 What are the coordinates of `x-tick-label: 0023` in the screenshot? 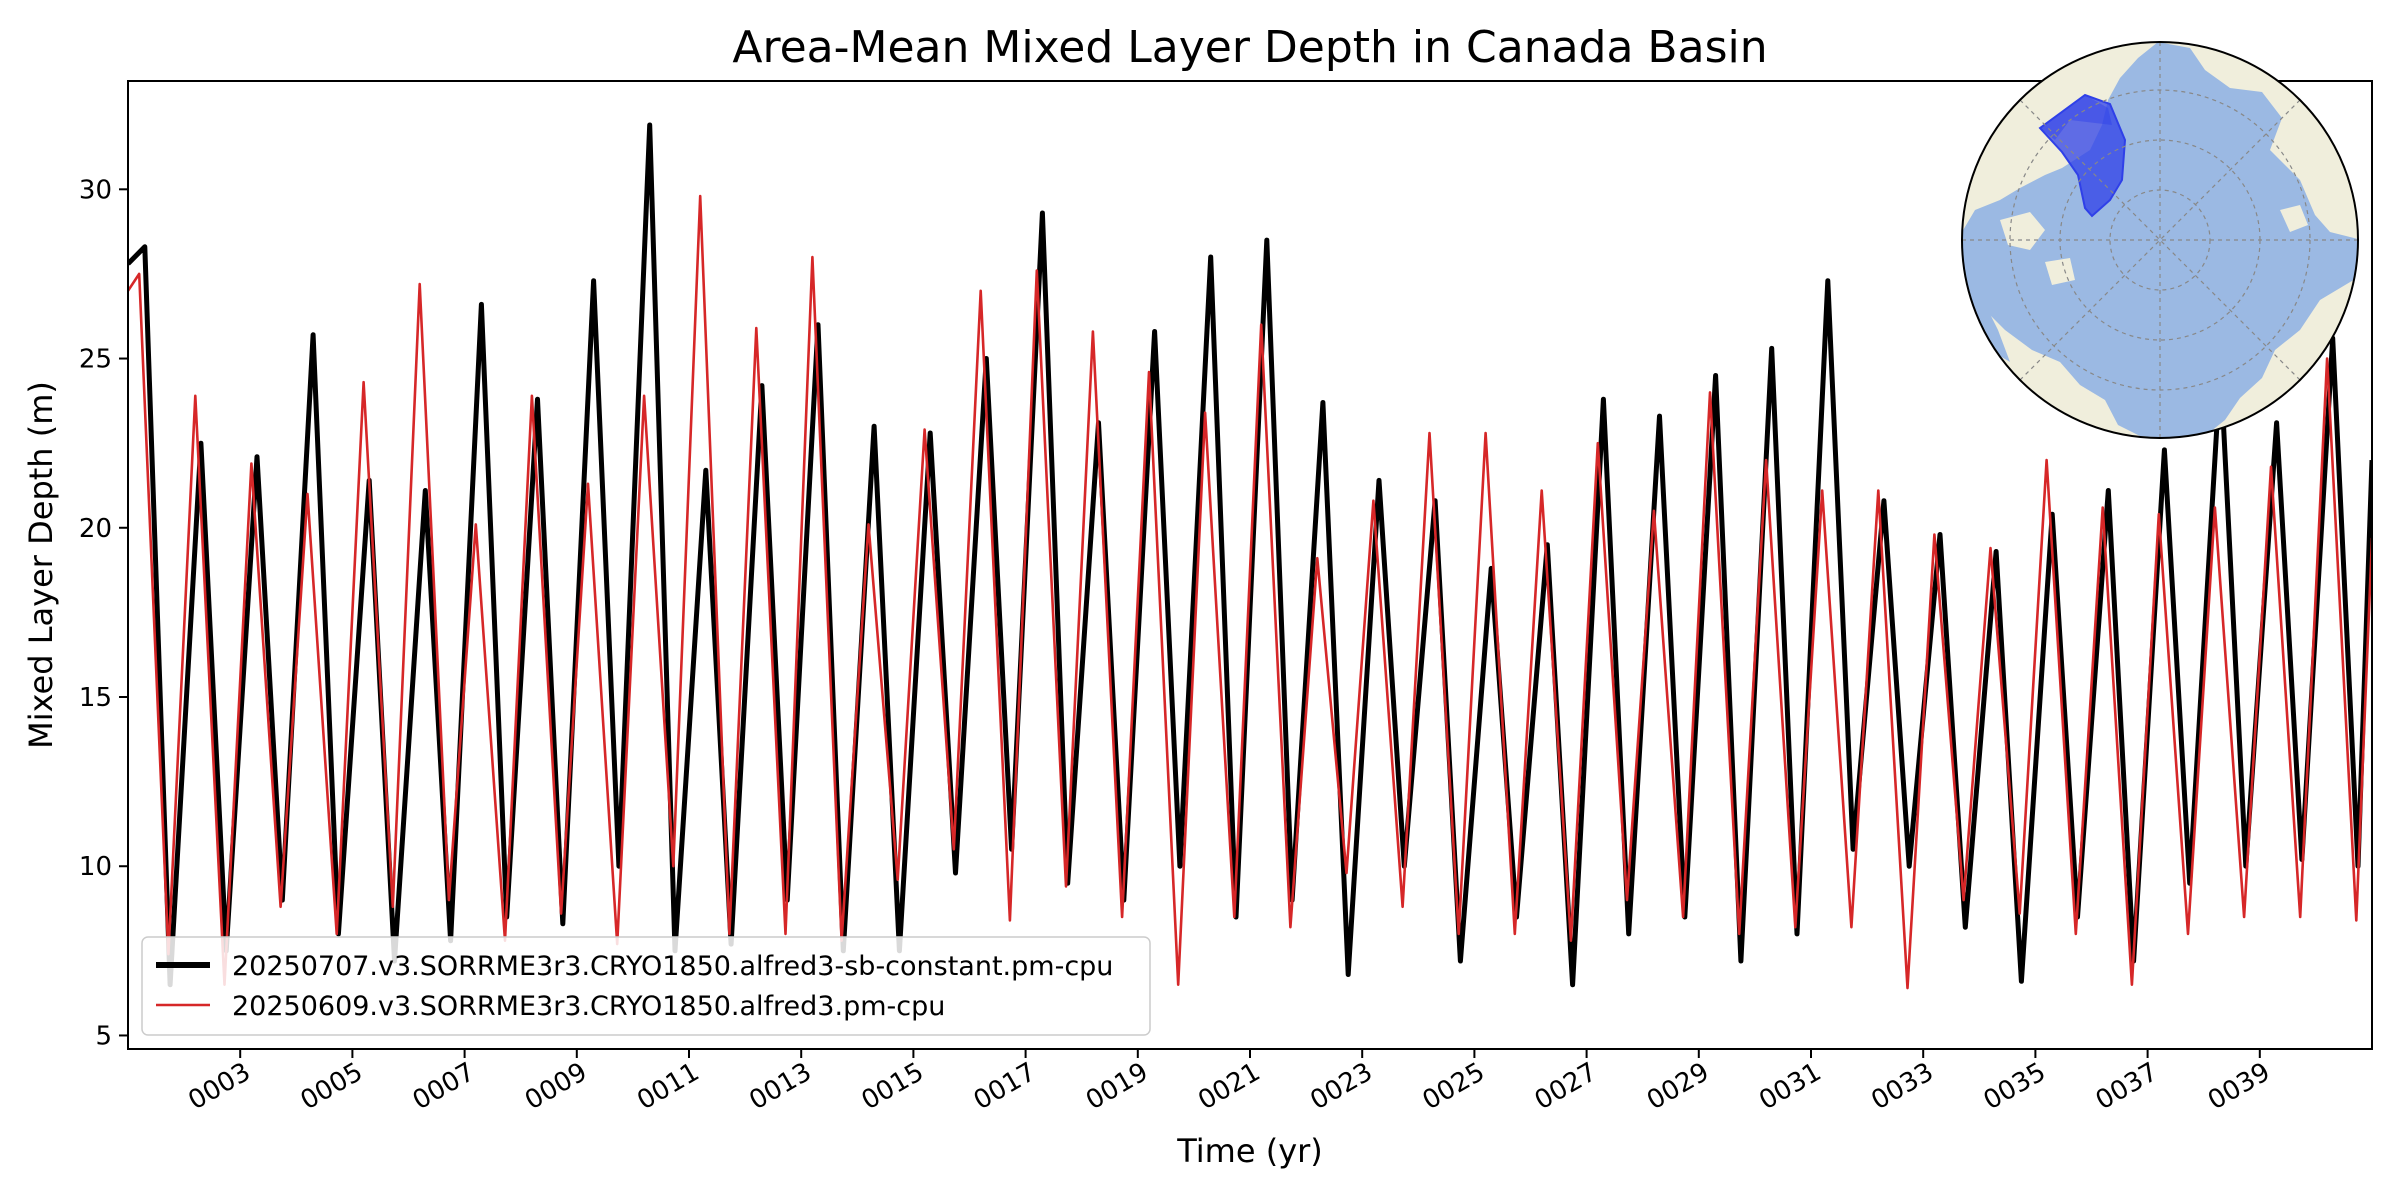 It's located at (1341, 1086).